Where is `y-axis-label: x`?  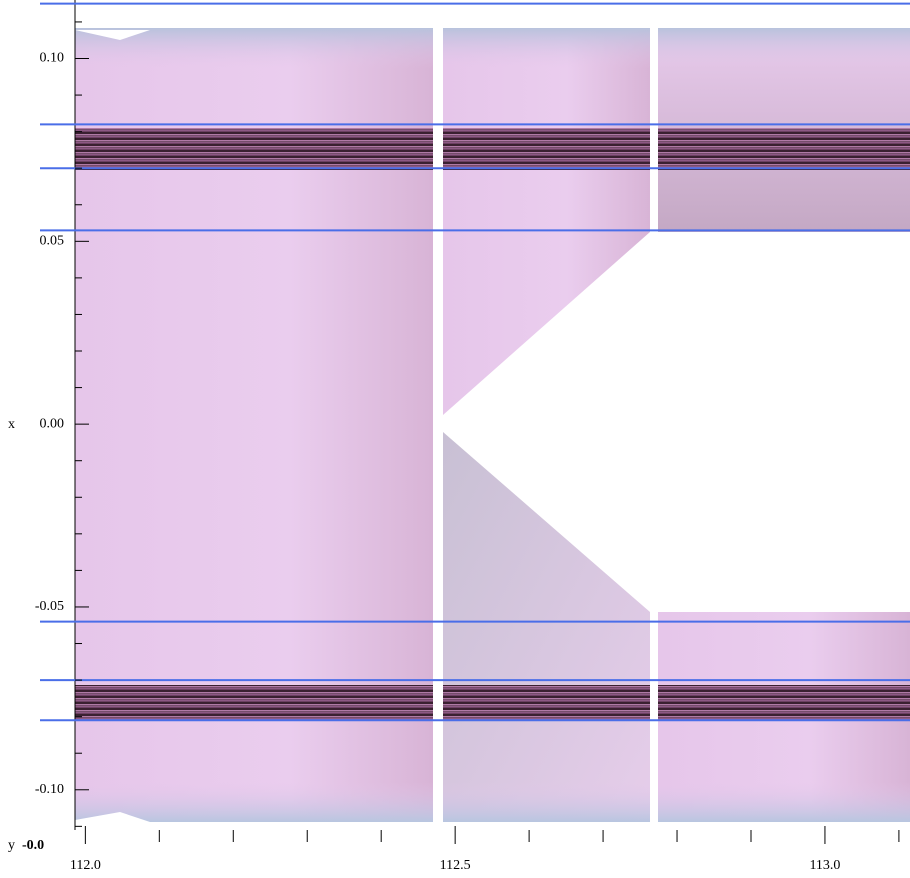 y-axis-label: x is located at coordinates (11, 424).